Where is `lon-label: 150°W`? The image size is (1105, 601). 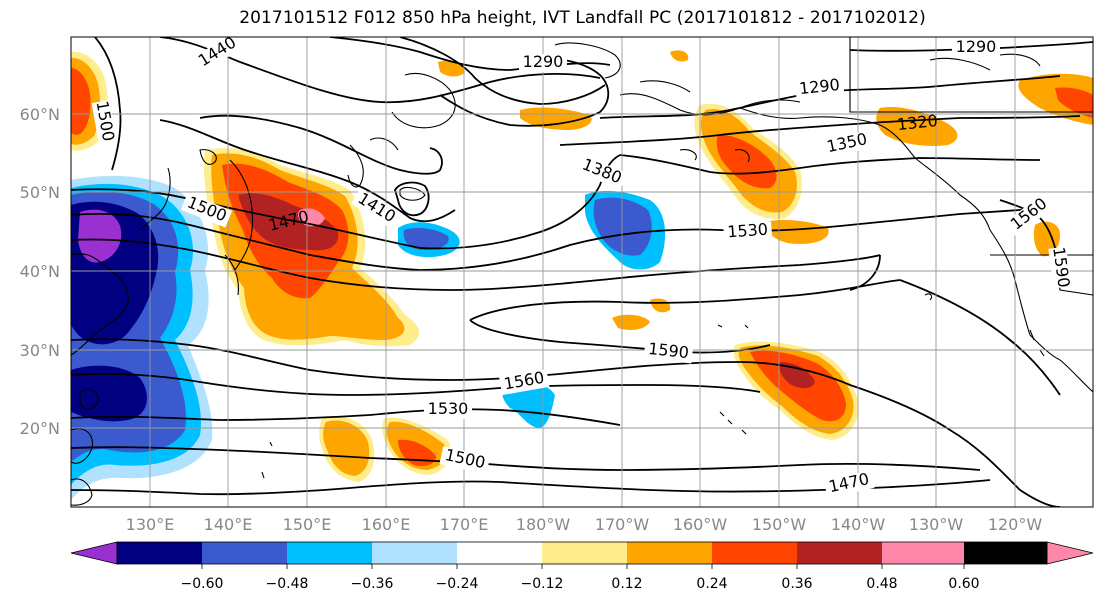
lon-label: 150°W is located at coordinates (779, 524).